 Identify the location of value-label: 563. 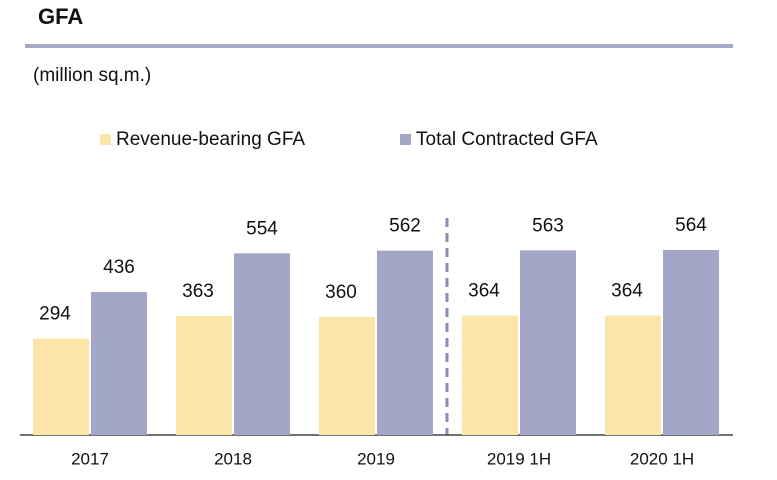
(548, 225).